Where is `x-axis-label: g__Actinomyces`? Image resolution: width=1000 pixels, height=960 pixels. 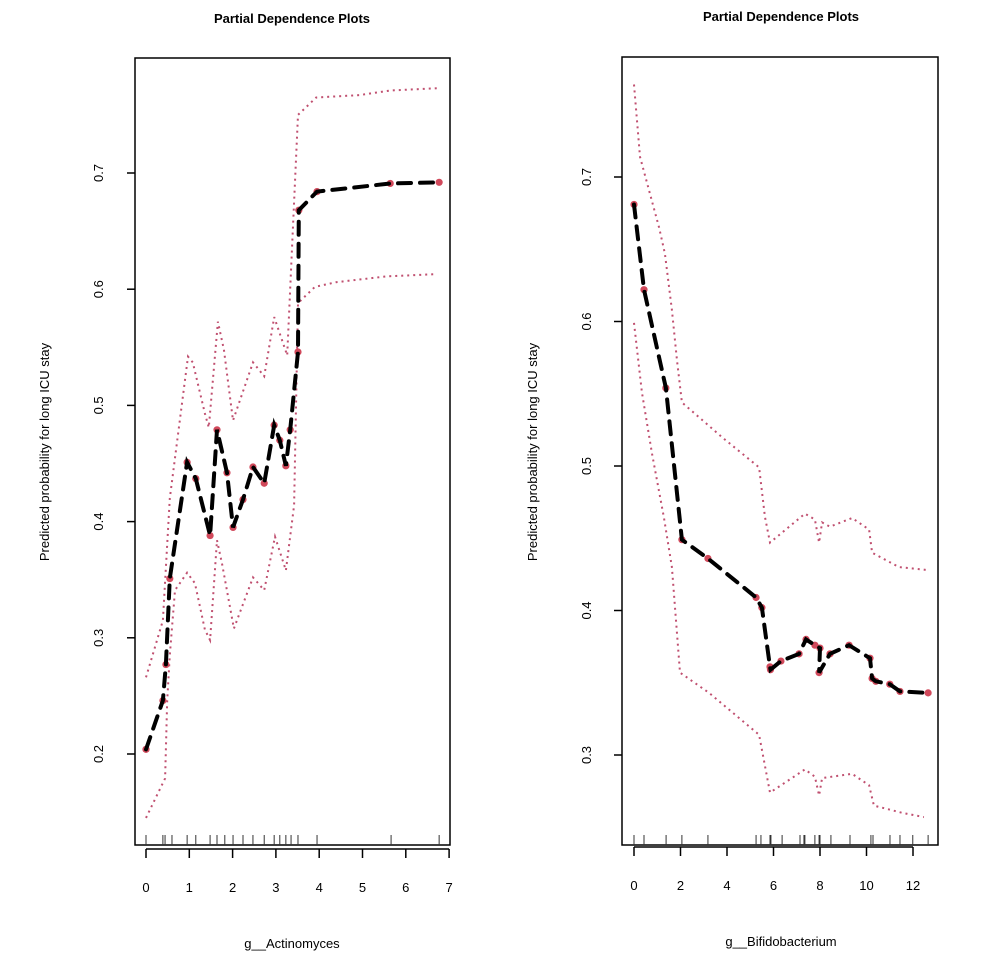 x-axis-label: g__Actinomyces is located at coordinates (292, 943).